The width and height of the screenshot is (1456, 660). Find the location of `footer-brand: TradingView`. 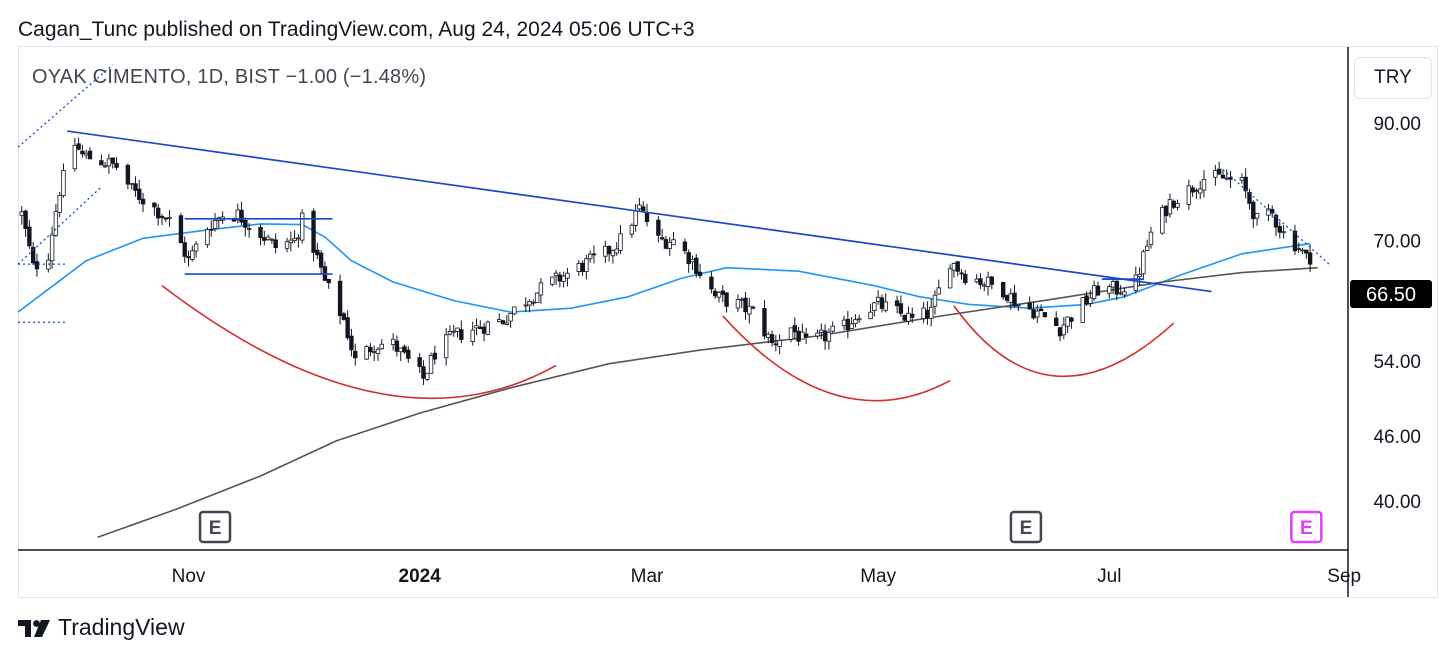

footer-brand: TradingView is located at coordinates (101, 627).